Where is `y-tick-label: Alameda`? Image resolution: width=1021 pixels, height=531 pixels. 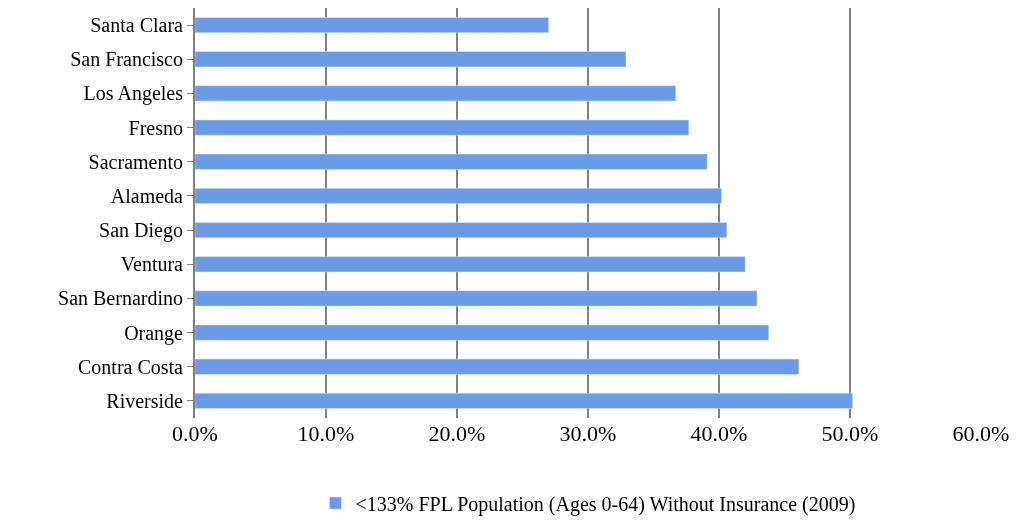
y-tick-label: Alameda is located at coordinates (147, 195).